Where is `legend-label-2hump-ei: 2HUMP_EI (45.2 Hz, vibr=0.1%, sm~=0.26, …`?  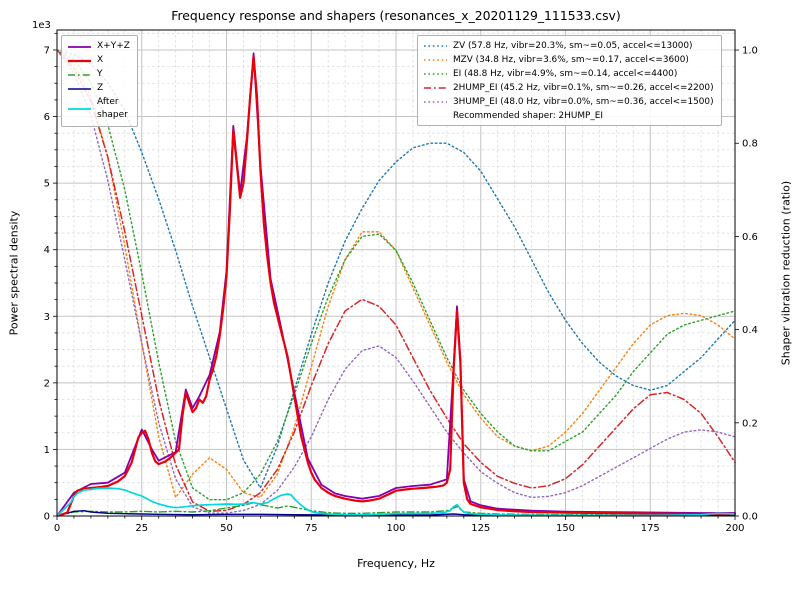
legend-label-2hump-ei: 2HUMP_EI (45.2 Hz, vibr=0.1%, sm~=0.26, … is located at coordinates (583, 87).